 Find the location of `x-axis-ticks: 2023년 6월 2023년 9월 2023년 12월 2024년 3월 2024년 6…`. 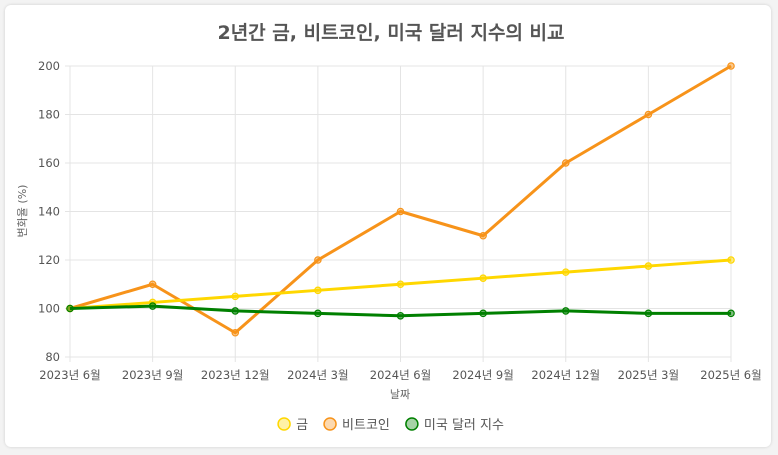

x-axis-ticks: 2023년 6월 2023년 9월 2023년 12월 2024년 3월 2024년 6… is located at coordinates (400, 375).